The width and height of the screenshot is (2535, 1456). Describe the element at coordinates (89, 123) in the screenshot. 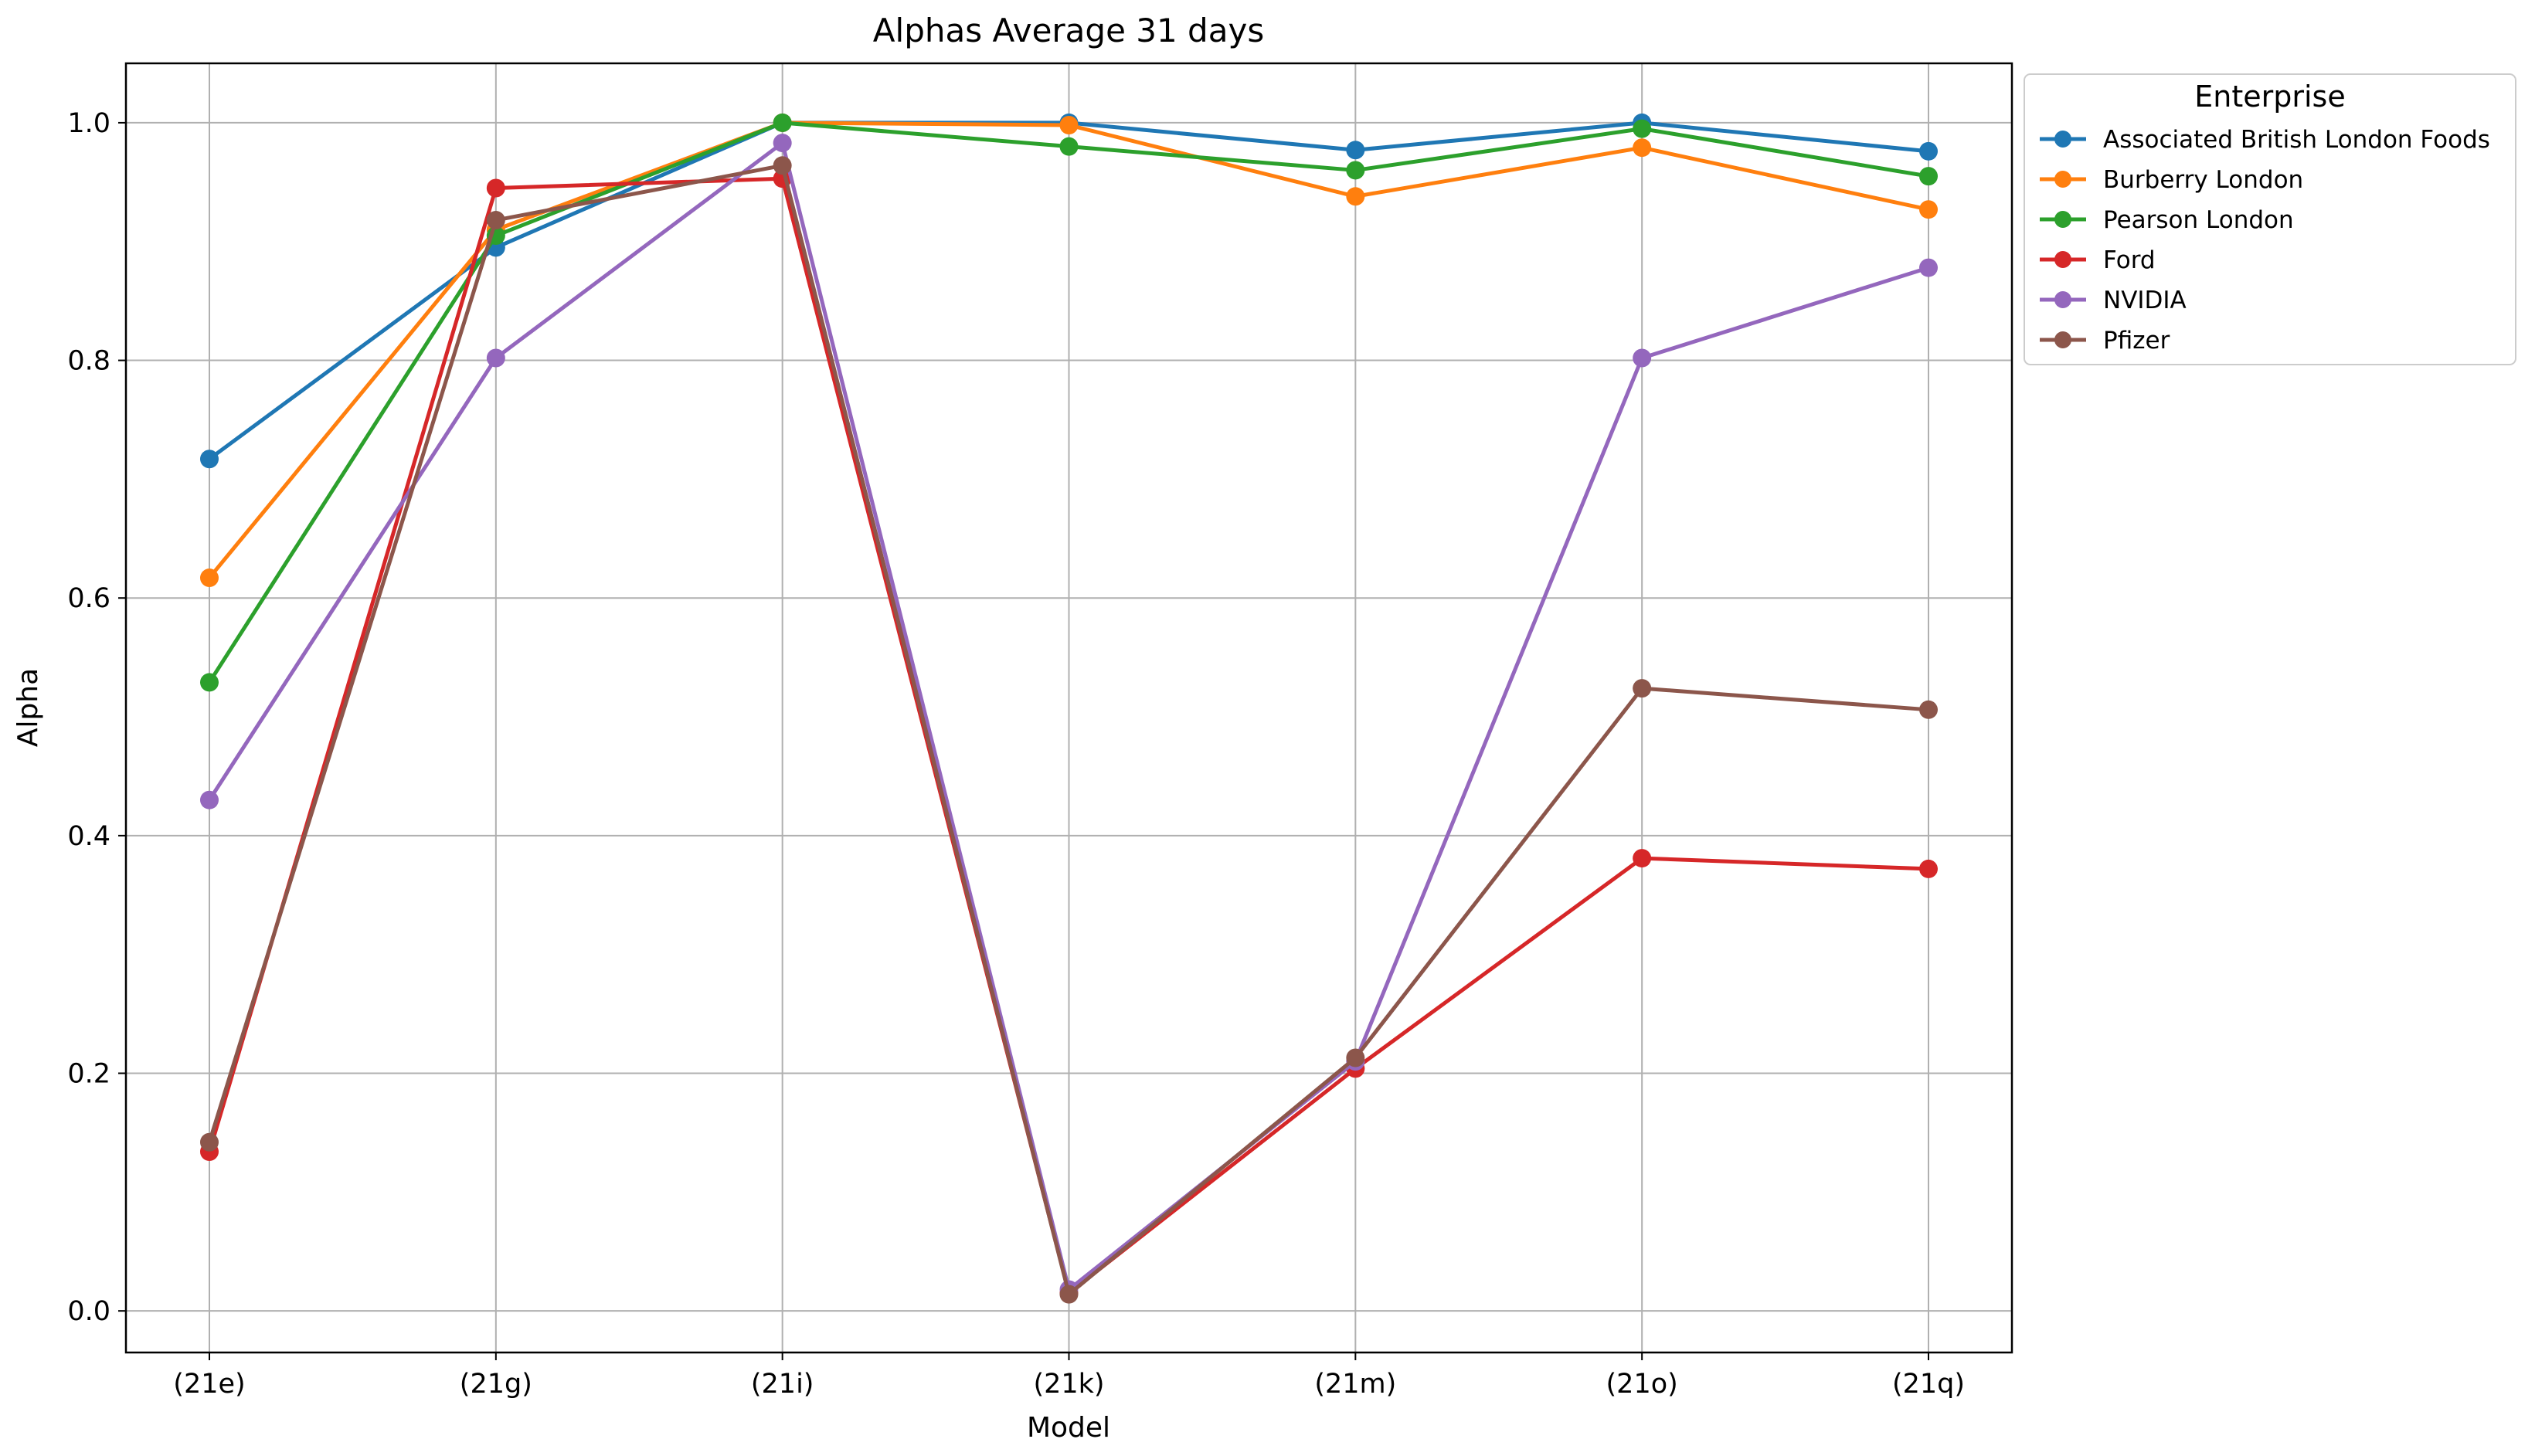

I see `y-tick-label: 1.0` at that location.